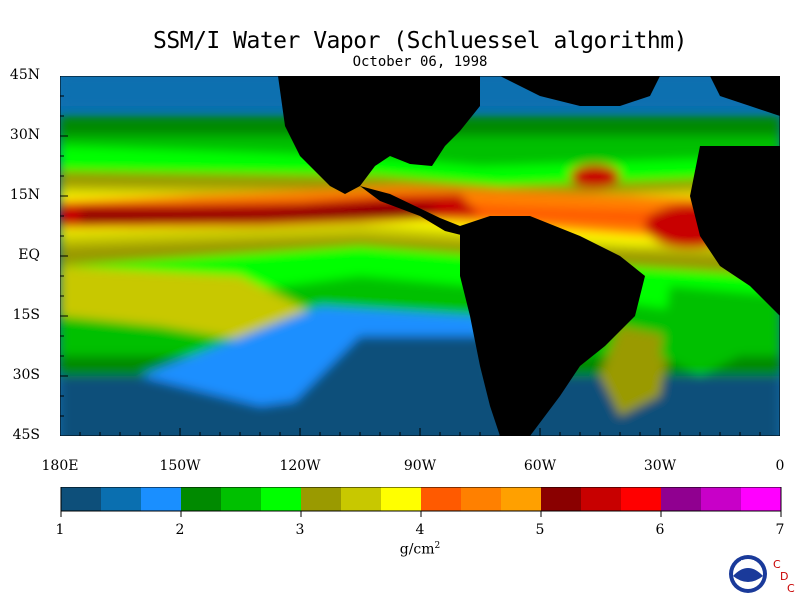  Describe the element at coordinates (748, 563) in the screenshot. I see `logo-agency: NOAA` at that location.